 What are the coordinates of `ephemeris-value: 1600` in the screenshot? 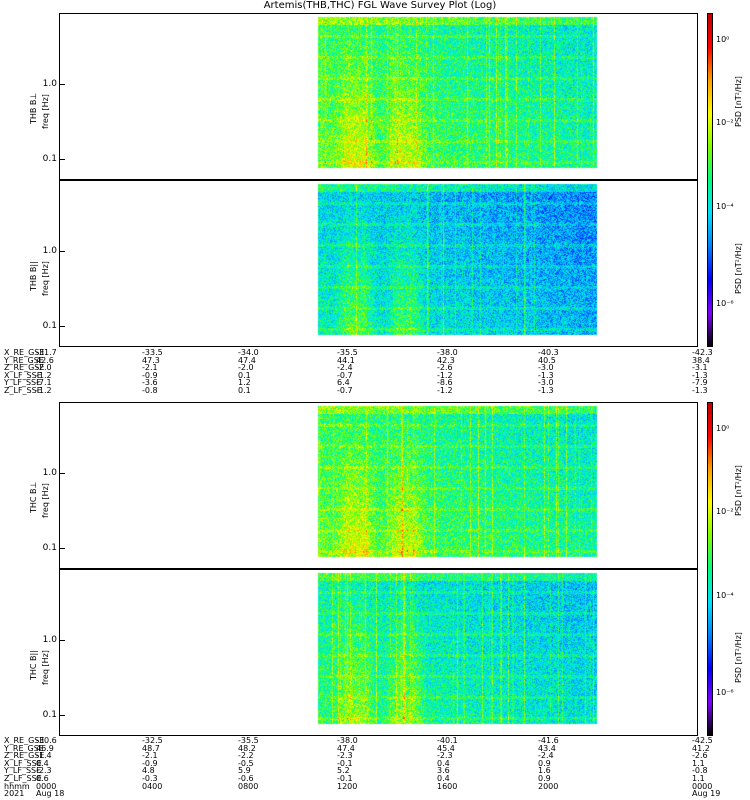 It's located at (447, 786).